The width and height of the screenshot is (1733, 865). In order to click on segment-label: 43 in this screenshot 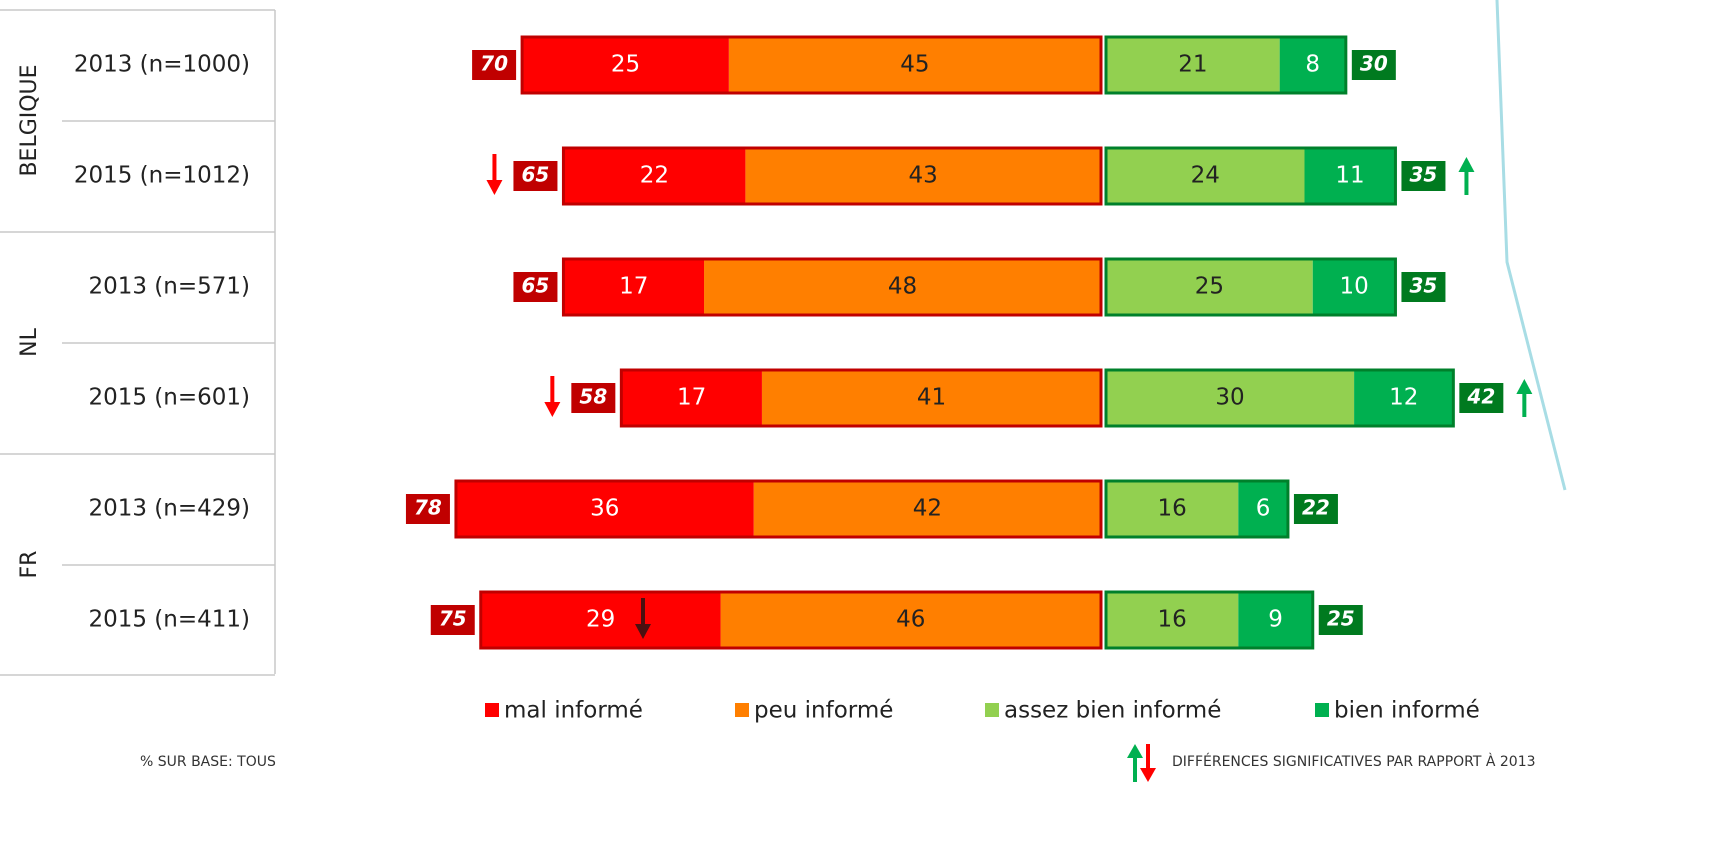, I will do `click(923, 176)`.